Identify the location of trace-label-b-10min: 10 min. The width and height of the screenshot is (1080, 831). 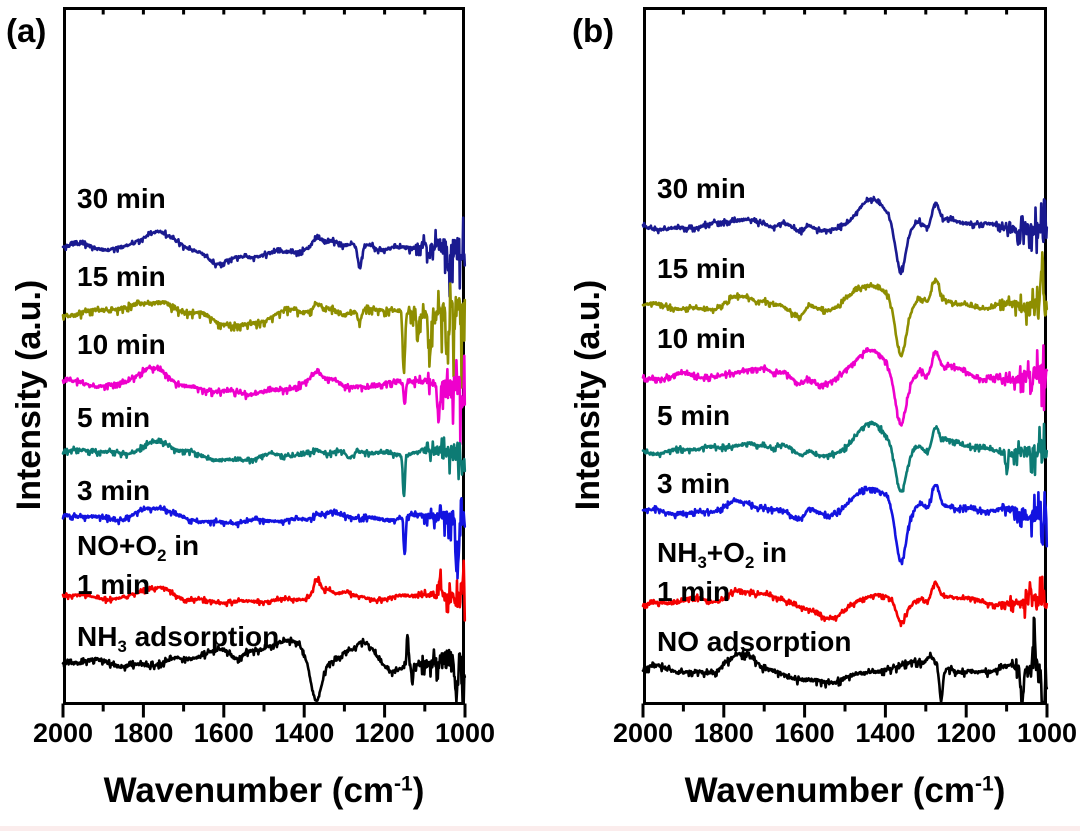
(701, 338).